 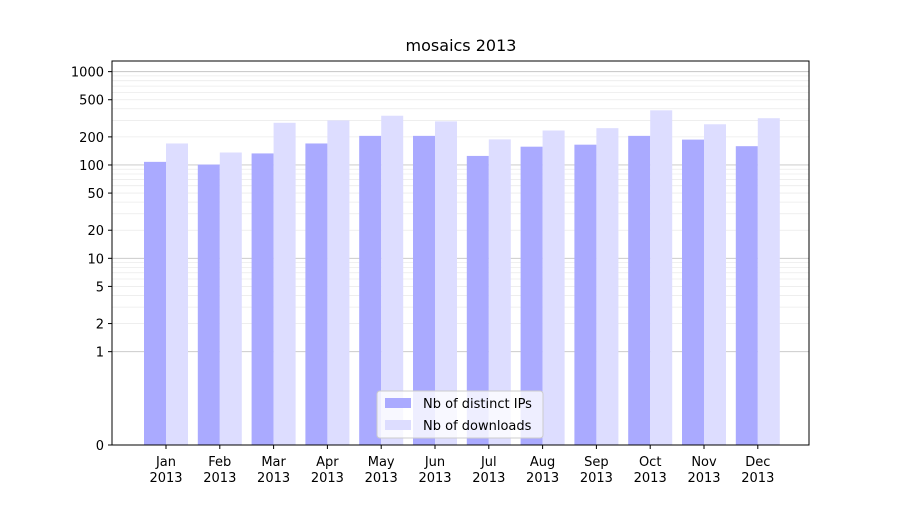 What do you see at coordinates (91, 138) in the screenshot?
I see `y-tick-label: 200` at bounding box center [91, 138].